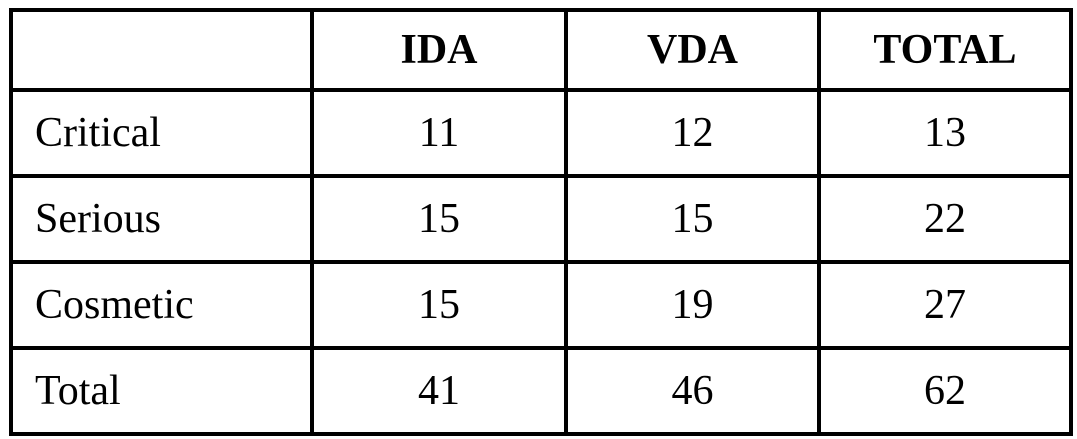  I want to click on cell-total-ida: 41, so click(439, 391).